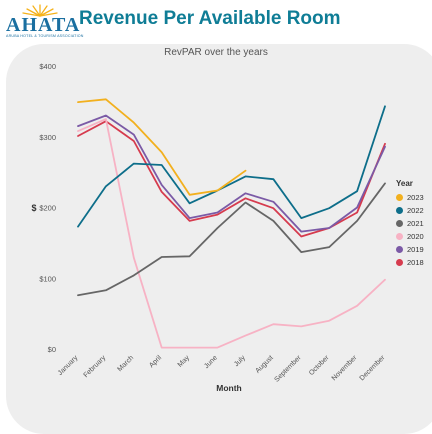  What do you see at coordinates (47, 66) in the screenshot?
I see `y-tick-label: $400` at bounding box center [47, 66].